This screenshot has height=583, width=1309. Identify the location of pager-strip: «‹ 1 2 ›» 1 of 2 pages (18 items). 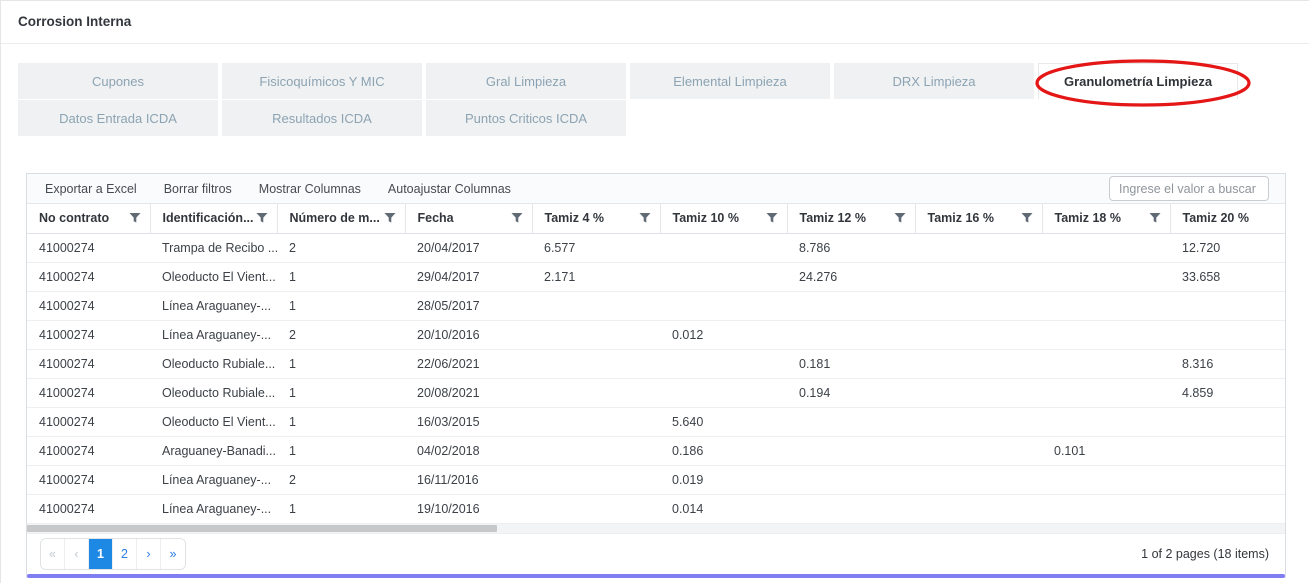
(656, 553).